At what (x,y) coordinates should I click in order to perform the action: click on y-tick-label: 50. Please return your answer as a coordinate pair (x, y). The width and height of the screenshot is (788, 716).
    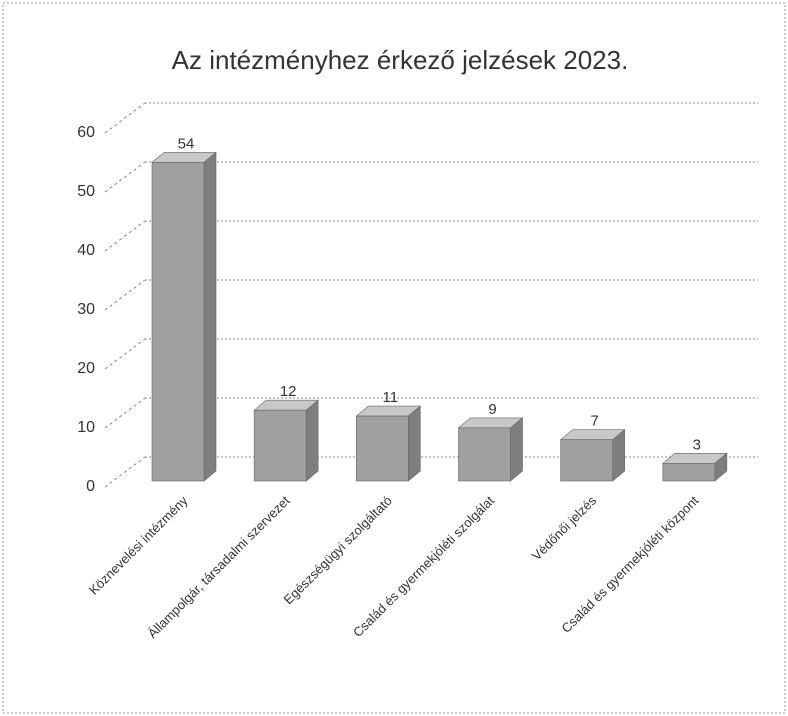
    Looking at the image, I should click on (86, 191).